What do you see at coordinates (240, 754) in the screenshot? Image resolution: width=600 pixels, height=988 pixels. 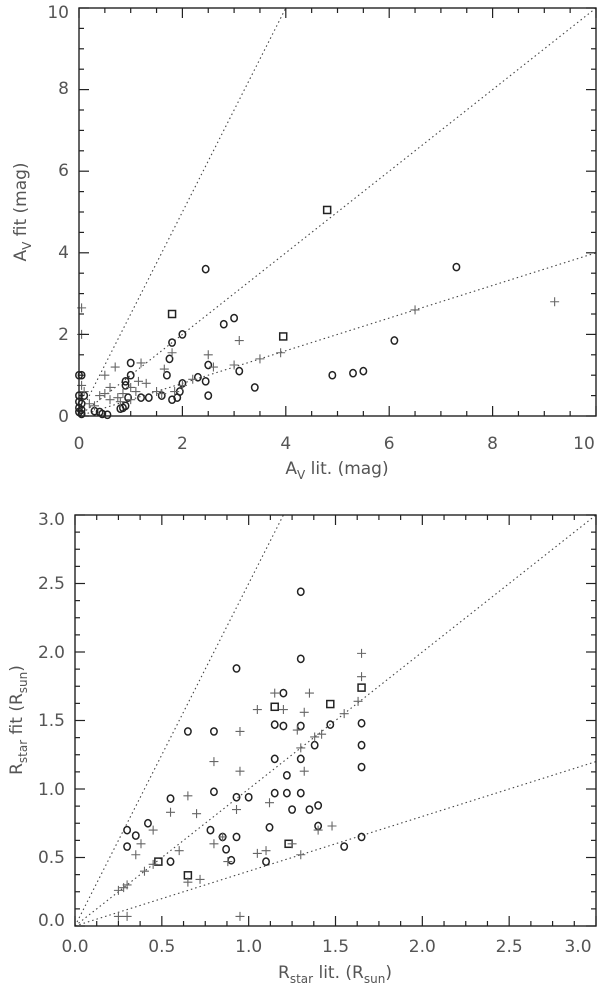 I see `data-points` at bounding box center [240, 754].